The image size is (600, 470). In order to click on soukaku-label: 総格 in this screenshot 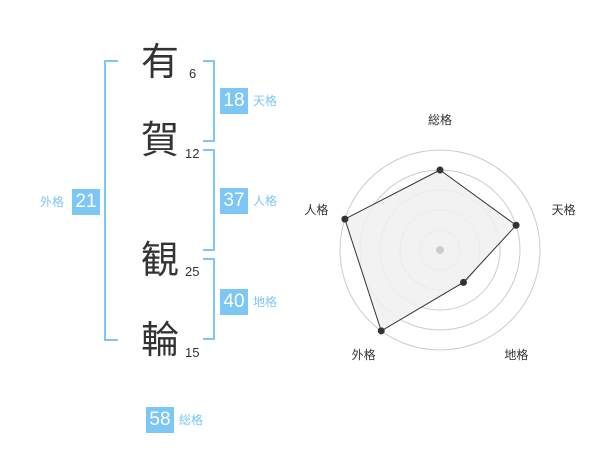, I will do `click(191, 420)`.